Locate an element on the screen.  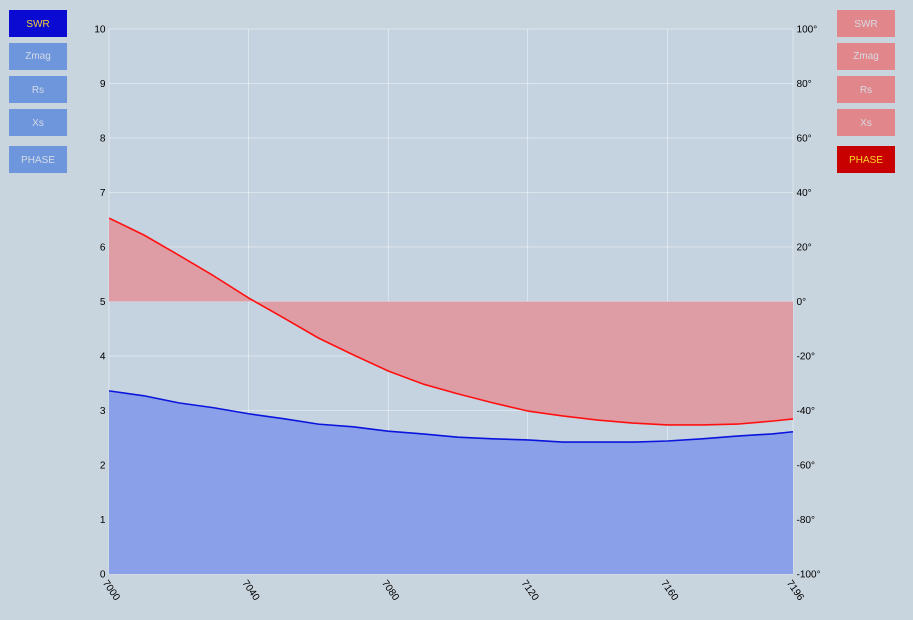
y2-tick-label: -20° is located at coordinates (805, 356).